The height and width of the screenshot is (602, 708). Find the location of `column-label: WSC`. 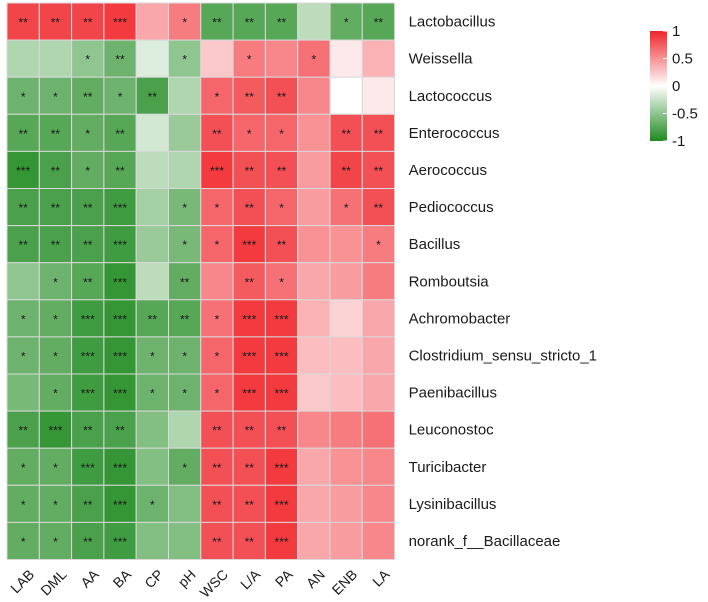

column-label: WSC is located at coordinates (214, 583).